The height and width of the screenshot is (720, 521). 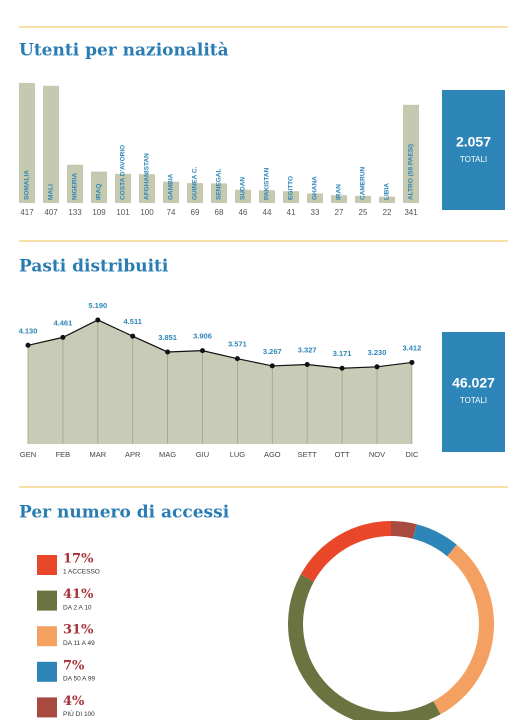 What do you see at coordinates (75, 212) in the screenshot?
I see `value-label: 133` at bounding box center [75, 212].